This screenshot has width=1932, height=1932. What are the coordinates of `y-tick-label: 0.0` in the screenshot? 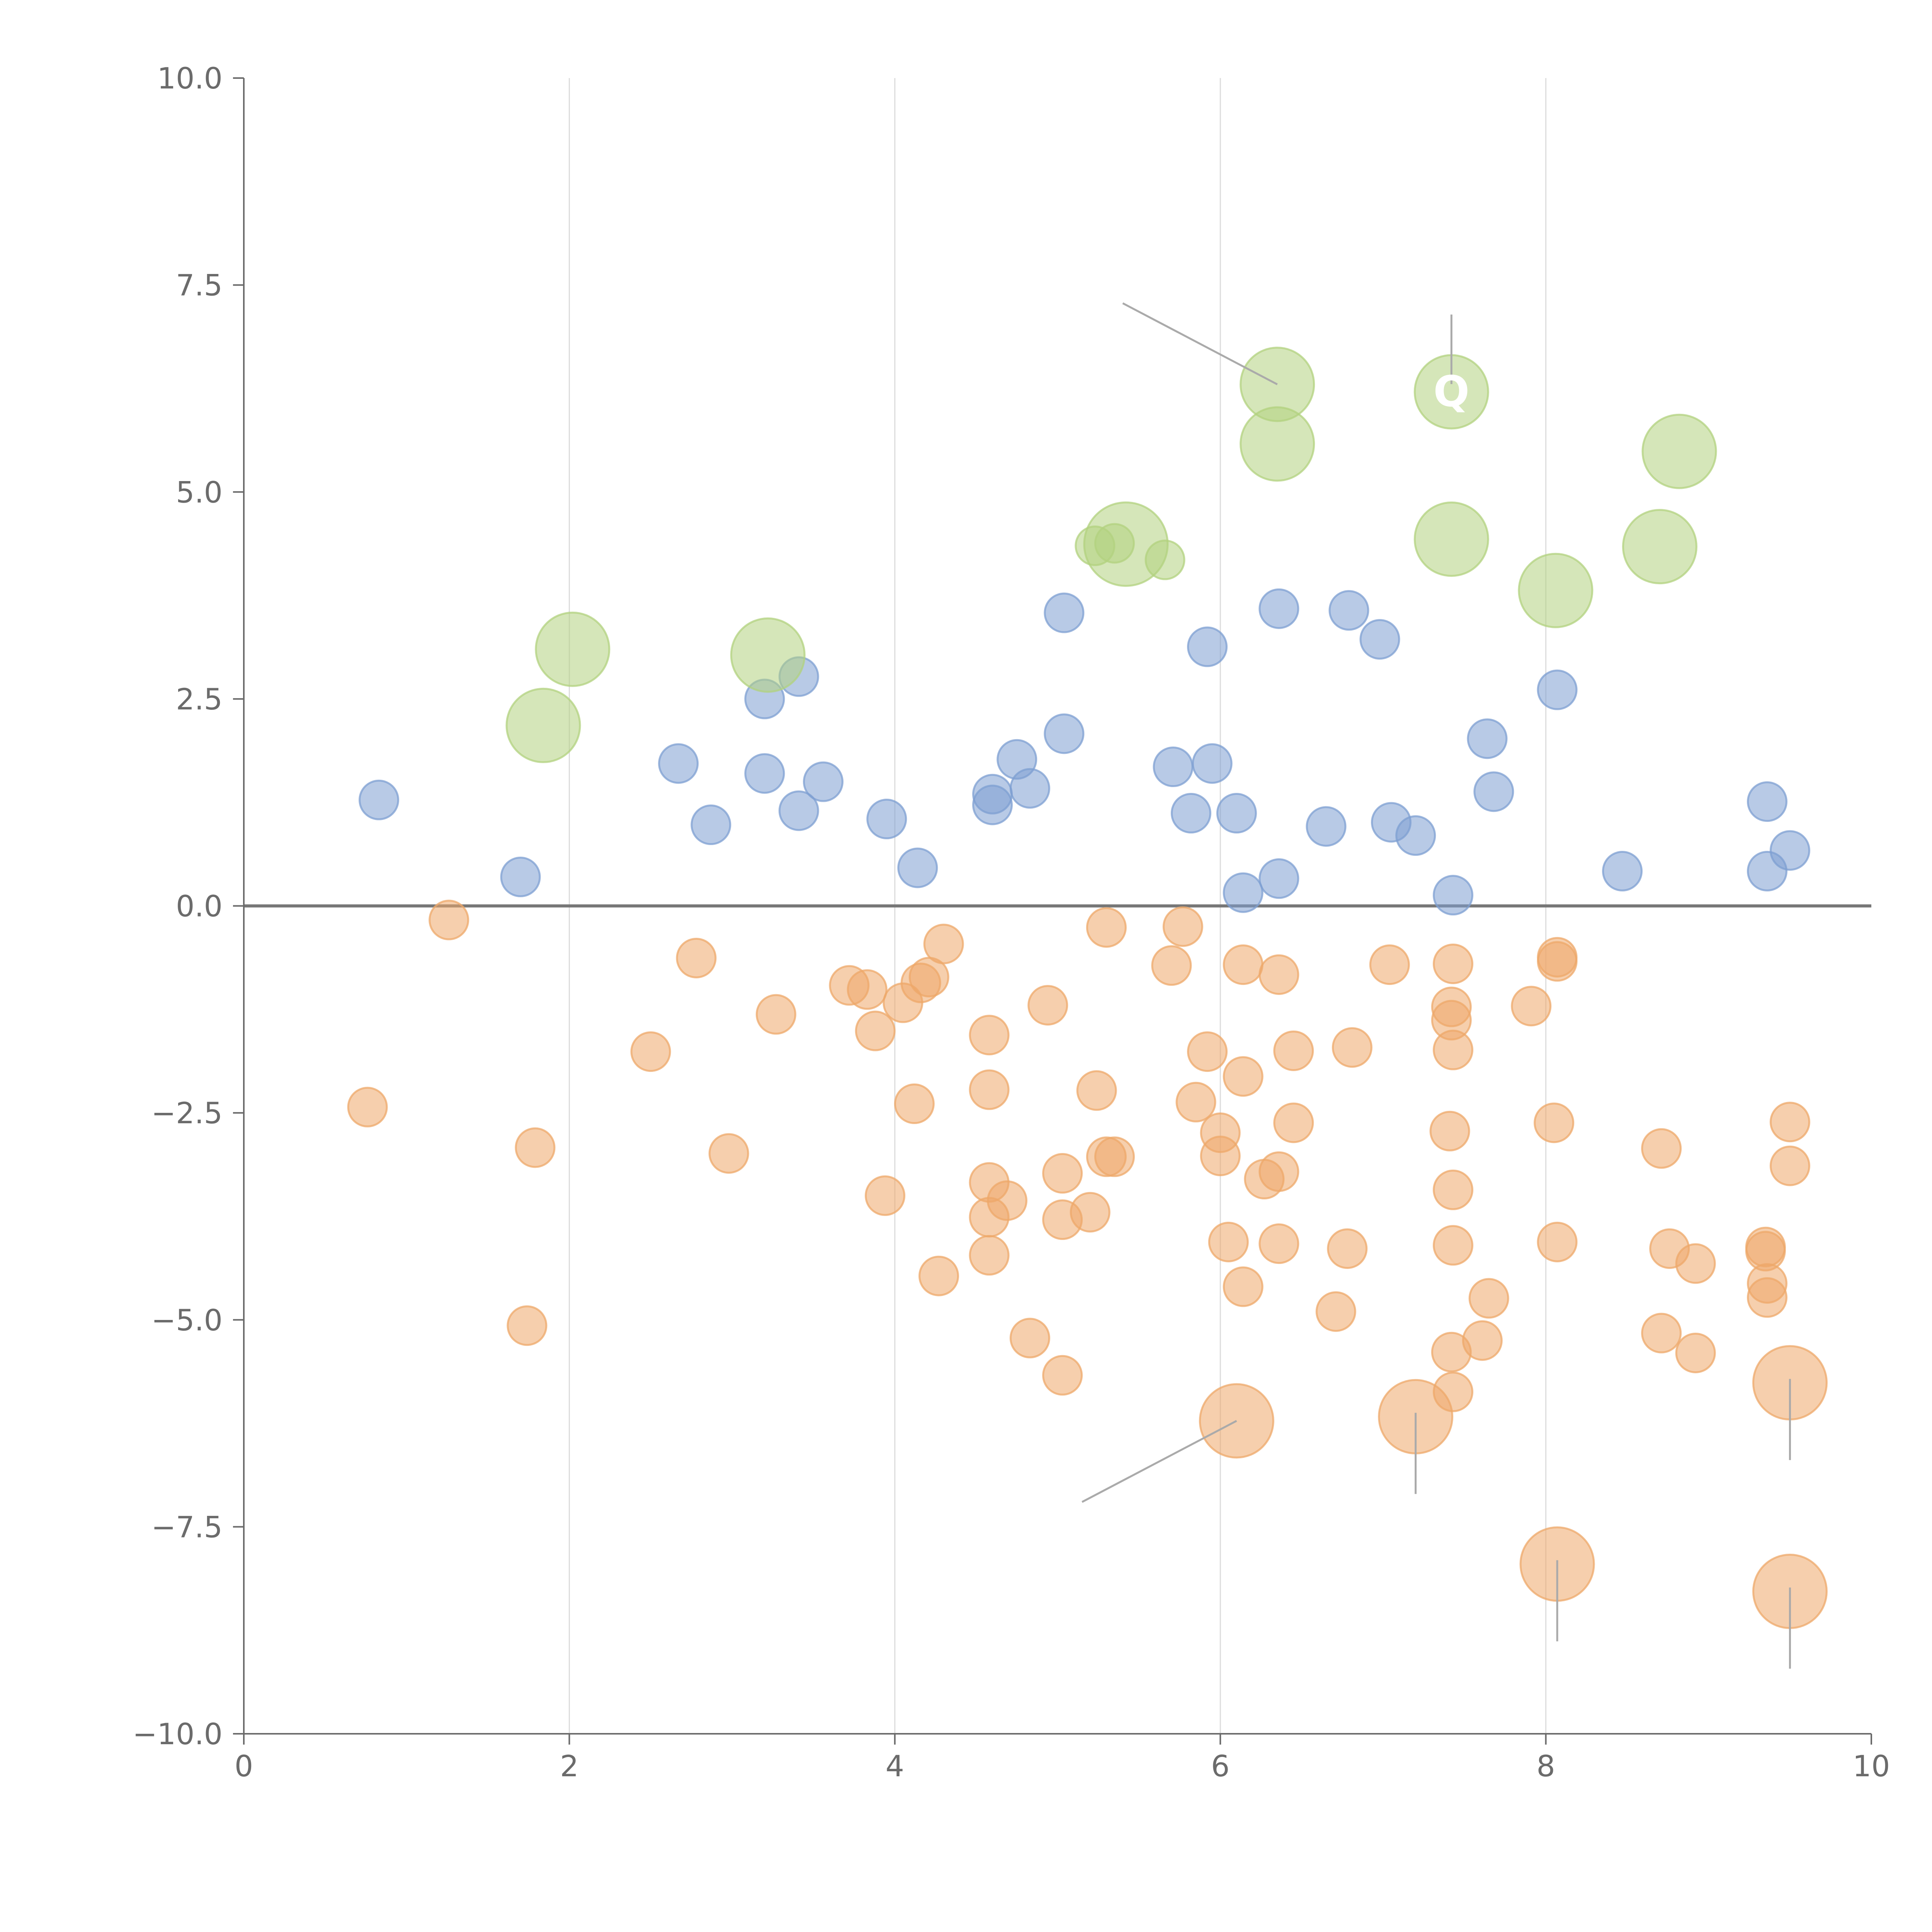 It's located at (200, 906).